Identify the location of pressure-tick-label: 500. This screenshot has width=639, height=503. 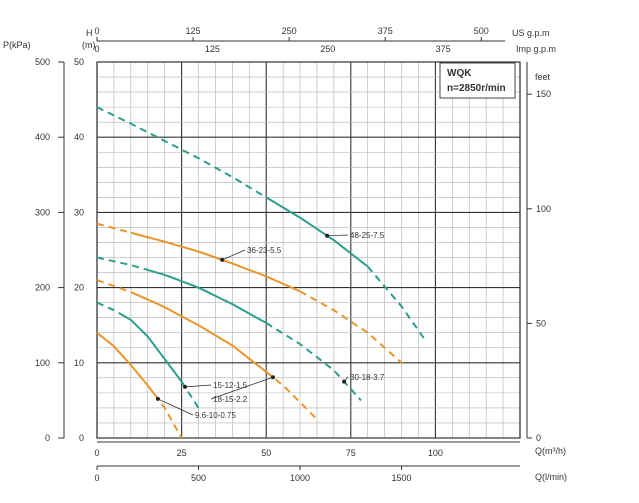
(42, 62).